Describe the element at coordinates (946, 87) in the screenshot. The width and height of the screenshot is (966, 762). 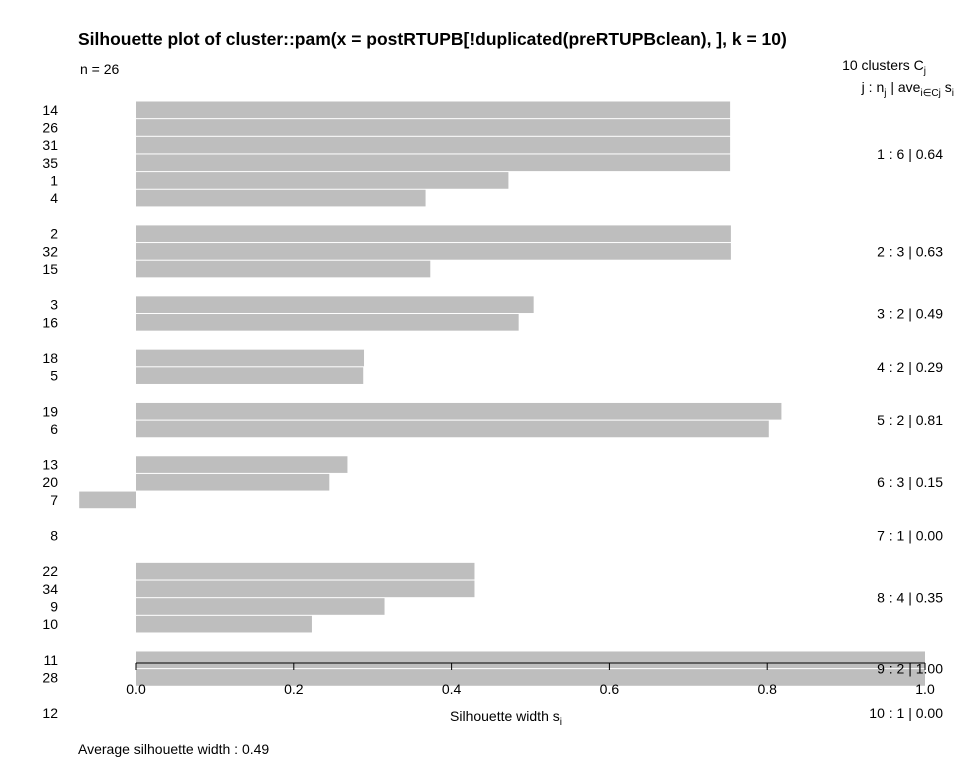
I see `col-s-label: s` at that location.